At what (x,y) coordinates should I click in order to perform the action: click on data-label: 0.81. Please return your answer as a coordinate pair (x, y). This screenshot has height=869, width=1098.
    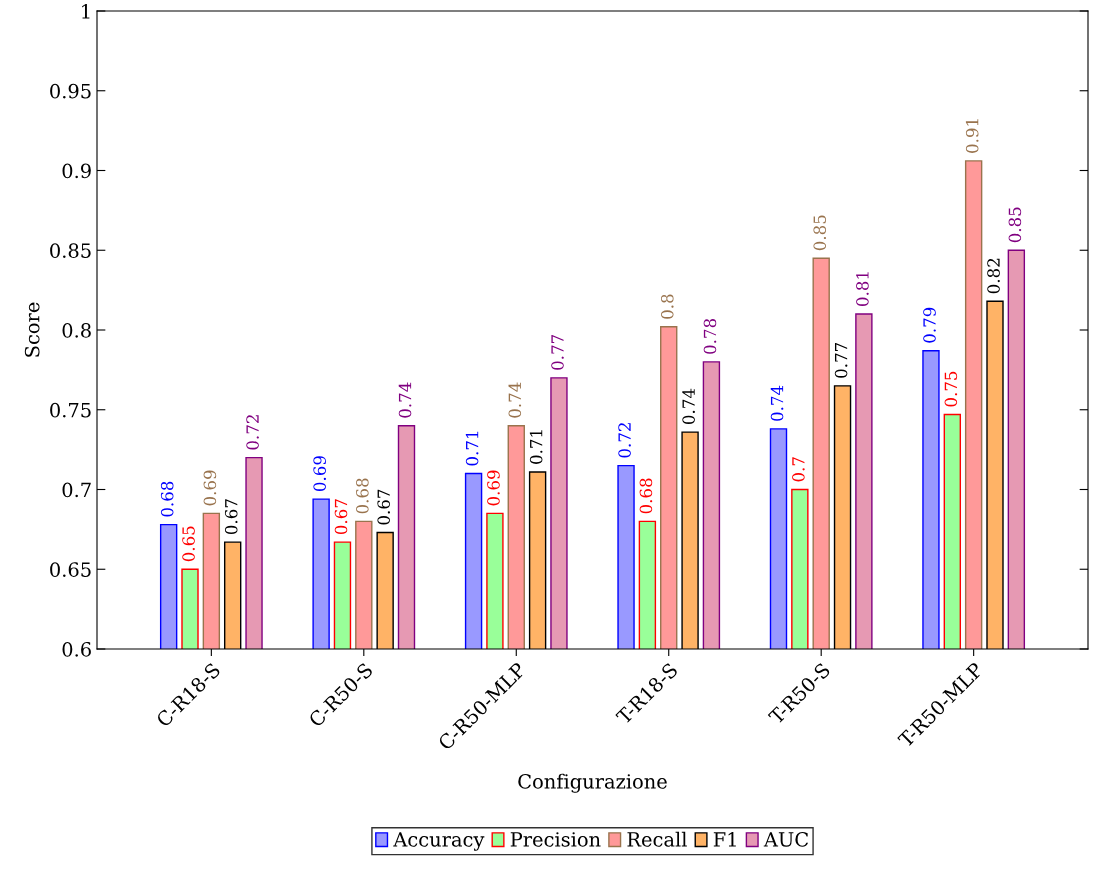
    Looking at the image, I should click on (862, 289).